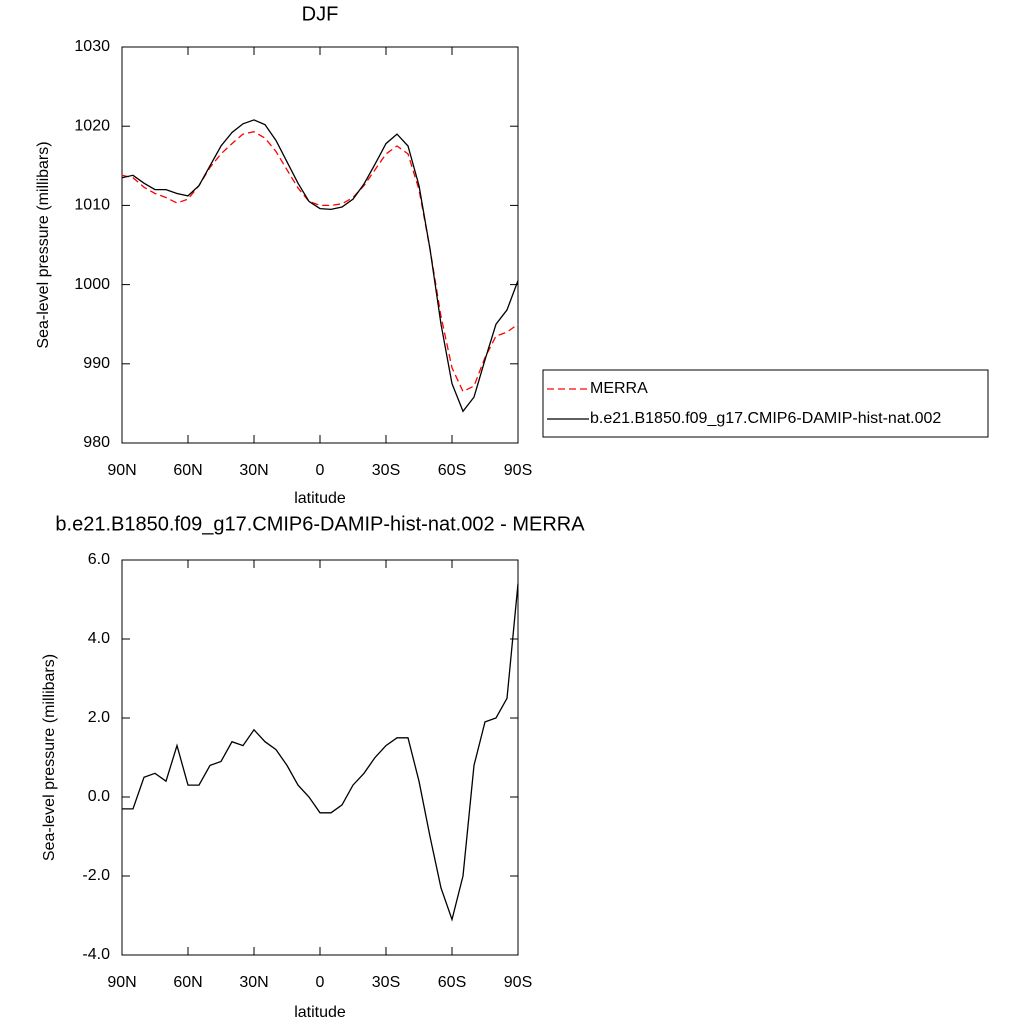  What do you see at coordinates (99, 796) in the screenshot?
I see `y-tick-label: 0.0` at bounding box center [99, 796].